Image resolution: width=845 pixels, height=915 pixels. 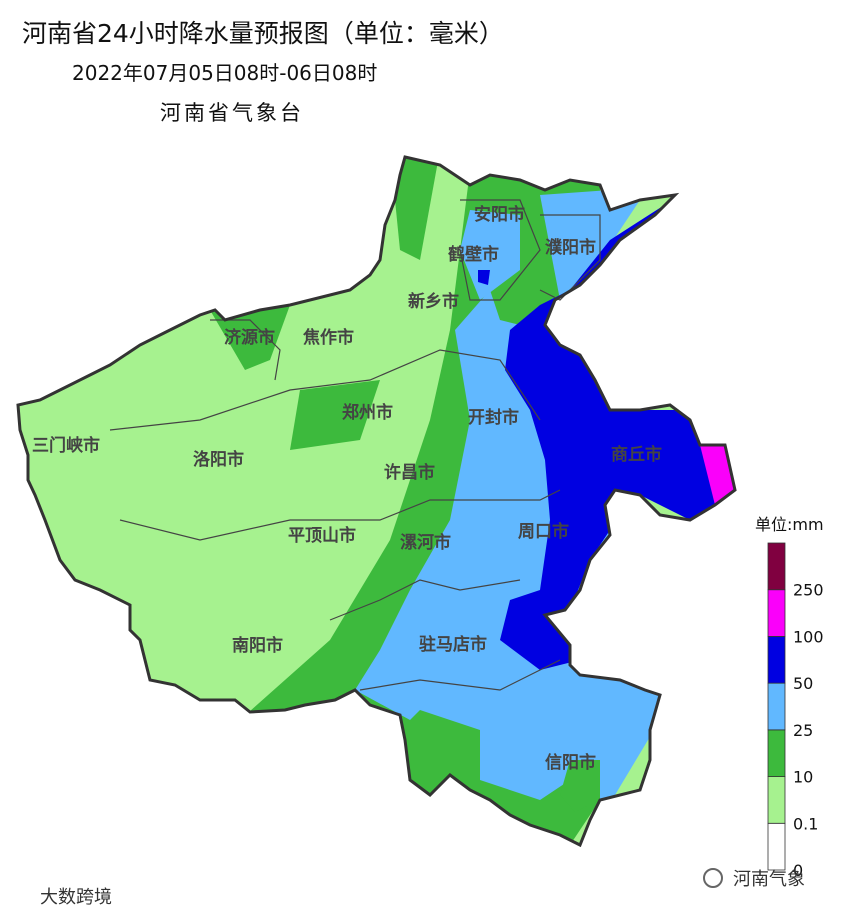 I want to click on area-green-north, so click(x=415, y=208).